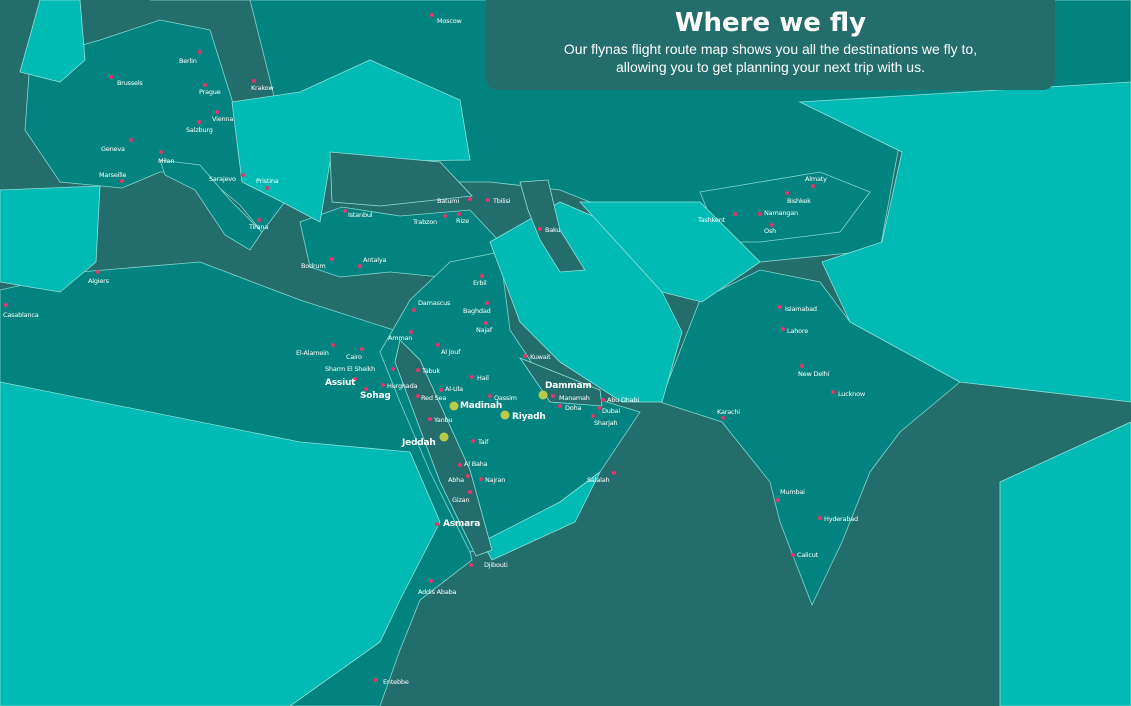  What do you see at coordinates (454, 389) in the screenshot?
I see `city-label-al-ula: Al-Ula` at bounding box center [454, 389].